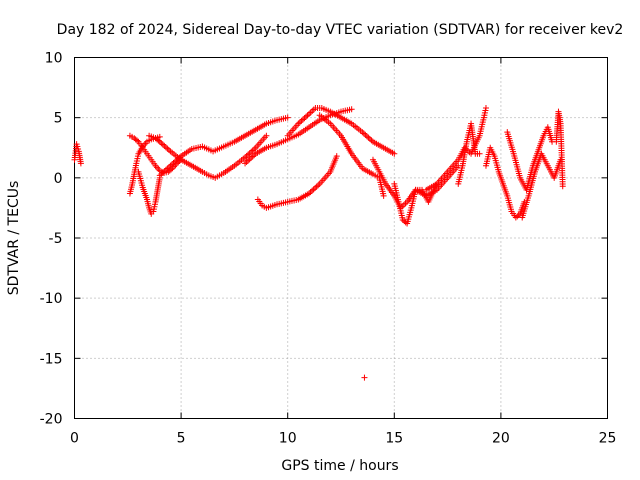  What do you see at coordinates (77, 154) in the screenshot?
I see `series-pass-A` at bounding box center [77, 154].